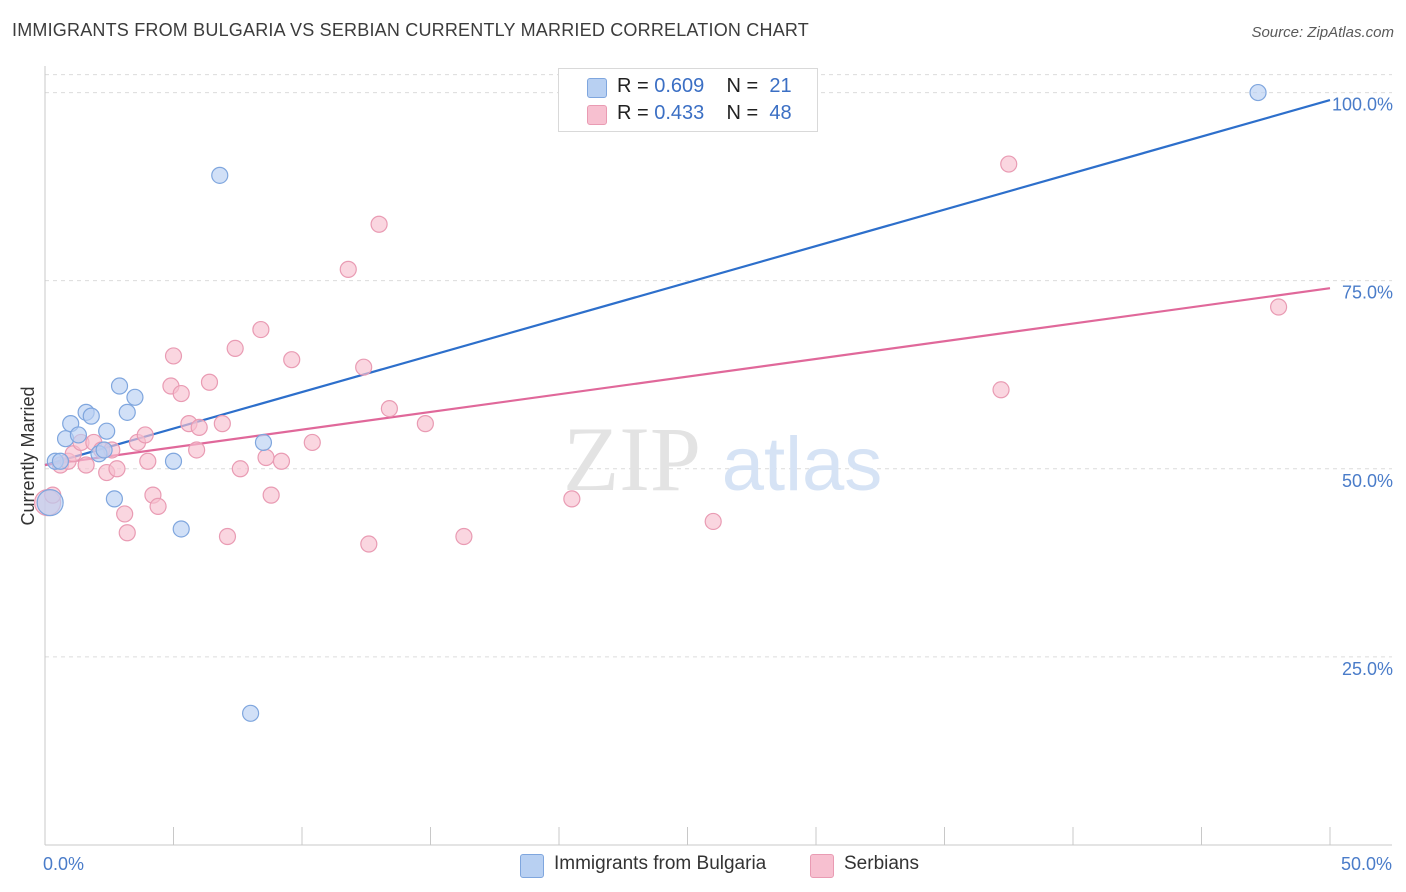  I want to click on series-label: Immigrants from Bulgaria, so click(660, 863).